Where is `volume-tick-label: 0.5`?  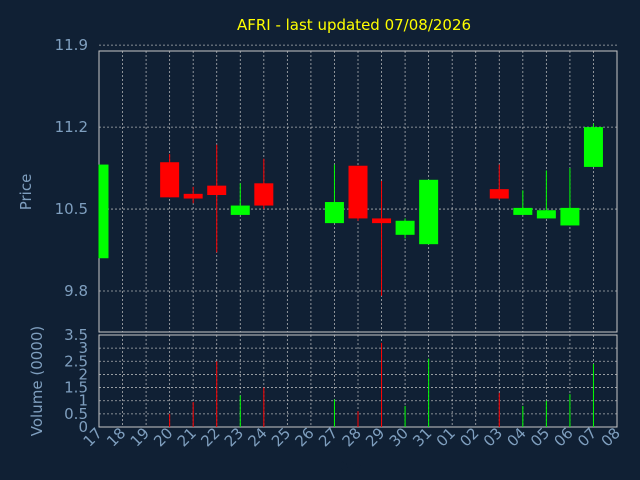
volume-tick-label: 0.5 is located at coordinates (76, 414).